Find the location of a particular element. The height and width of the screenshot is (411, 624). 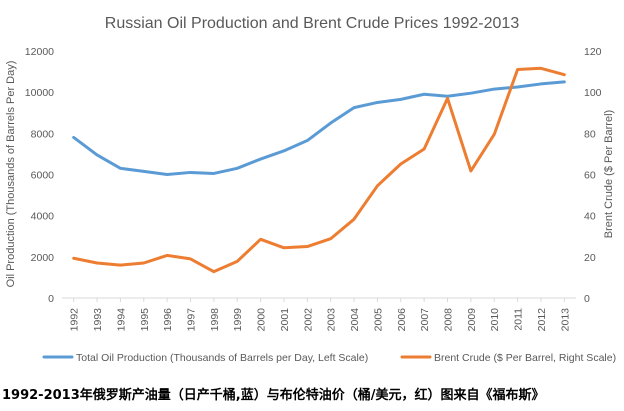

y-axis-right-ticks: 0 20 40 60 80 100 120 is located at coordinates (593, 175).